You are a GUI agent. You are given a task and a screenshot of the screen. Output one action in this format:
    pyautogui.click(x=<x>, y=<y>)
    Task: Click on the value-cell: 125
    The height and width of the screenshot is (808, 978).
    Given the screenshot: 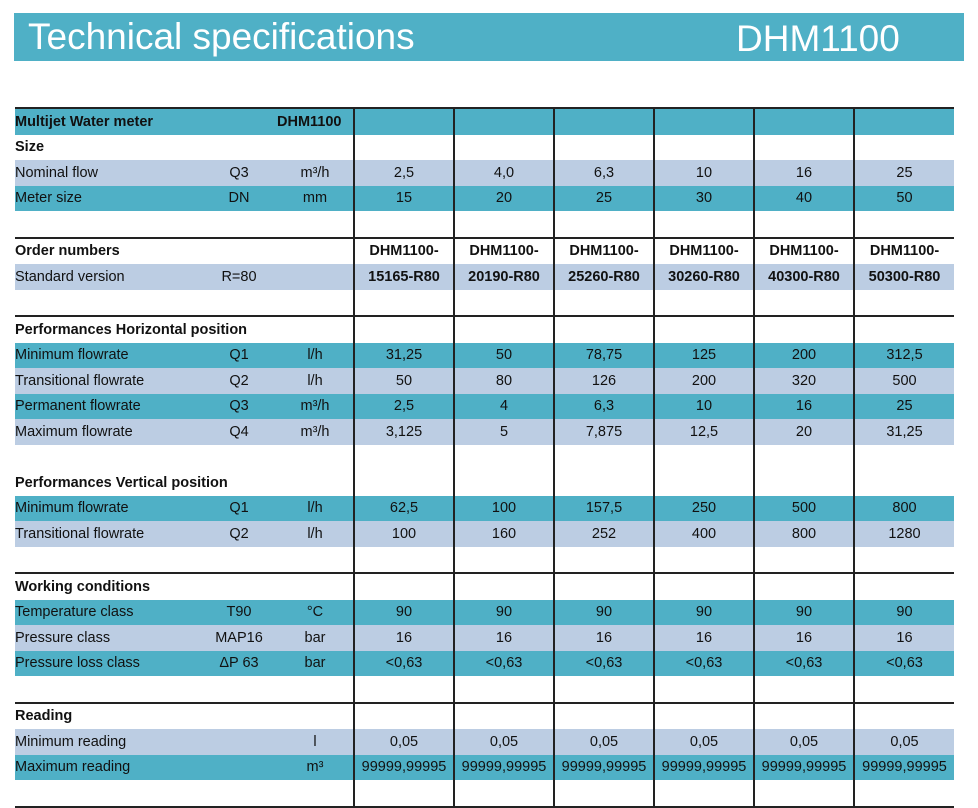 What is the action you would take?
    pyautogui.click(x=703, y=355)
    